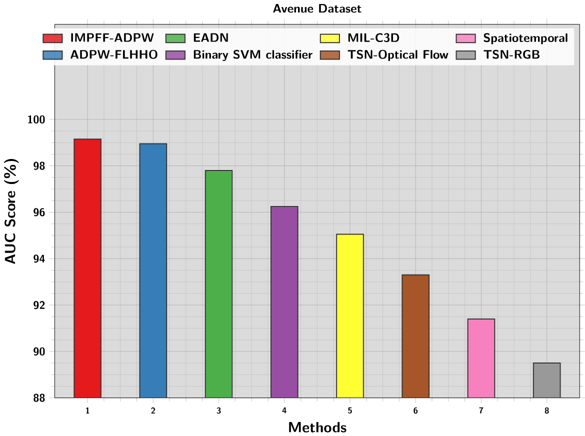 The width and height of the screenshot is (585, 436). I want to click on y-tick-label: 98, so click(39, 166).